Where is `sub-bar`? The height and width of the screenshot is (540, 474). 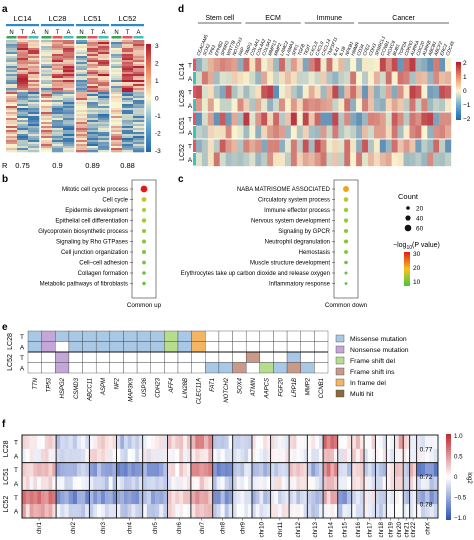
sub-bar is located at coordinates (11, 37).